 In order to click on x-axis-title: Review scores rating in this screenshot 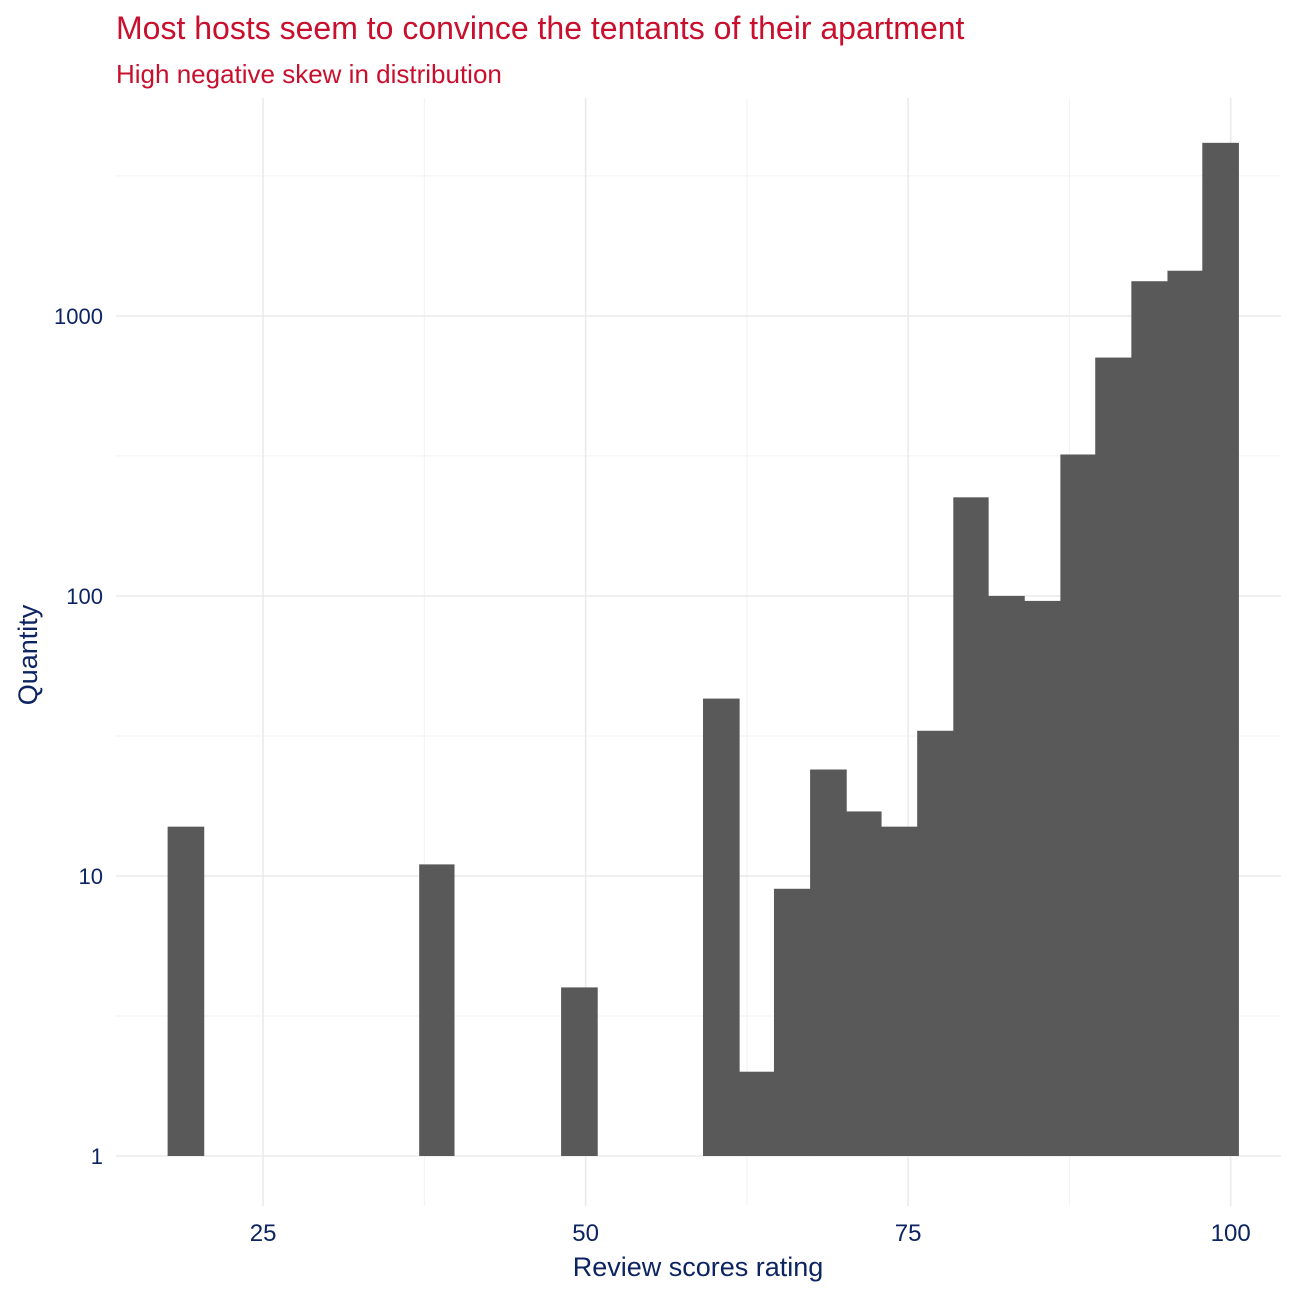, I will do `click(698, 1267)`.